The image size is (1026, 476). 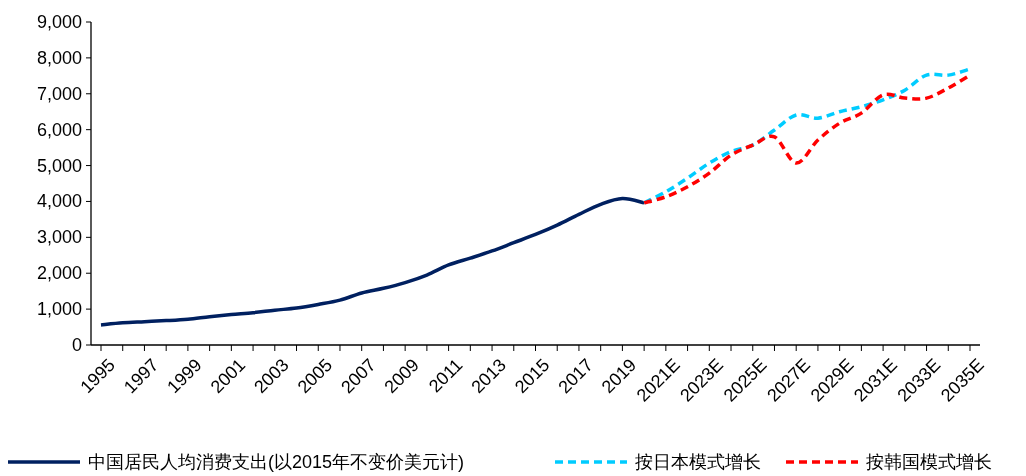 I want to click on y-tick-label: 1,000, so click(x=59, y=309).